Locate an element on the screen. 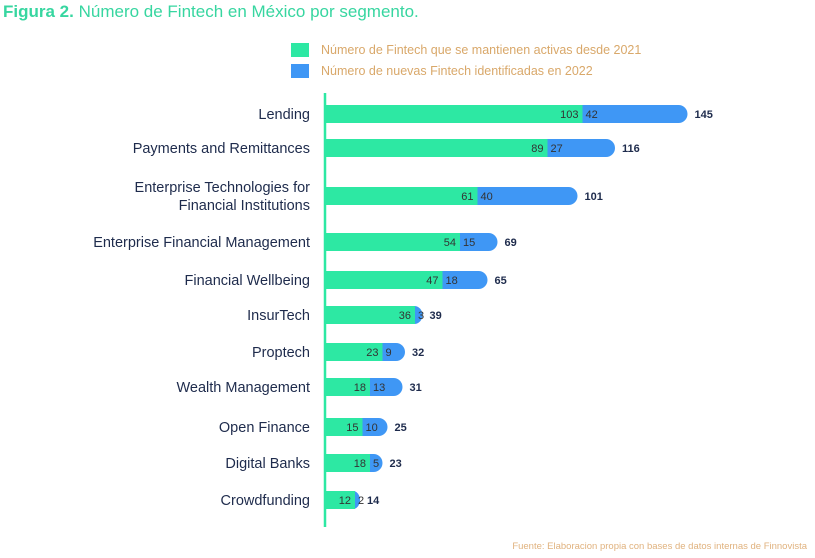 The image size is (815, 558). category-label-wealth-management: Wealth Management is located at coordinates (243, 388).